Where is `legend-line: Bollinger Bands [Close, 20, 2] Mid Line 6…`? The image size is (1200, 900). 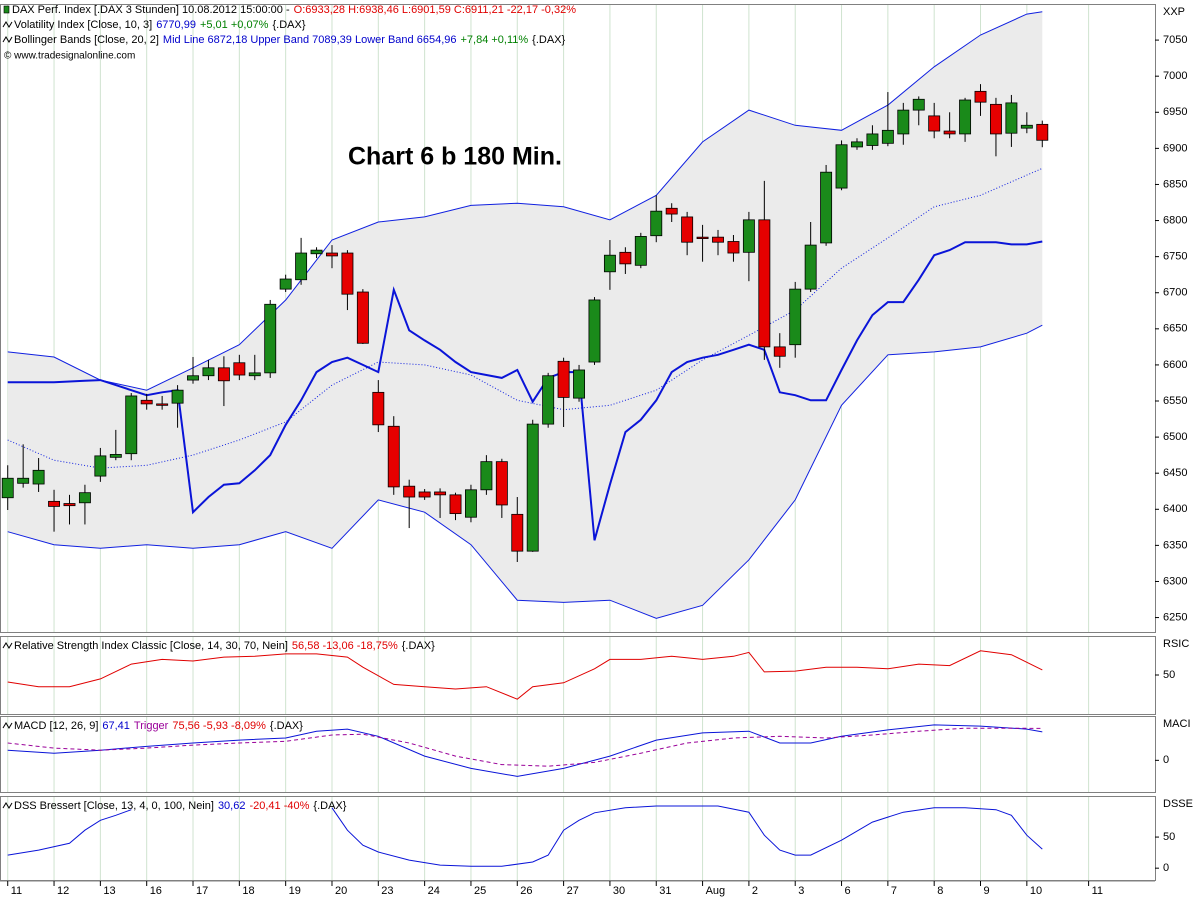 legend-line: Bollinger Bands [Close, 20, 2] Mid Line 6… is located at coordinates (290, 40).